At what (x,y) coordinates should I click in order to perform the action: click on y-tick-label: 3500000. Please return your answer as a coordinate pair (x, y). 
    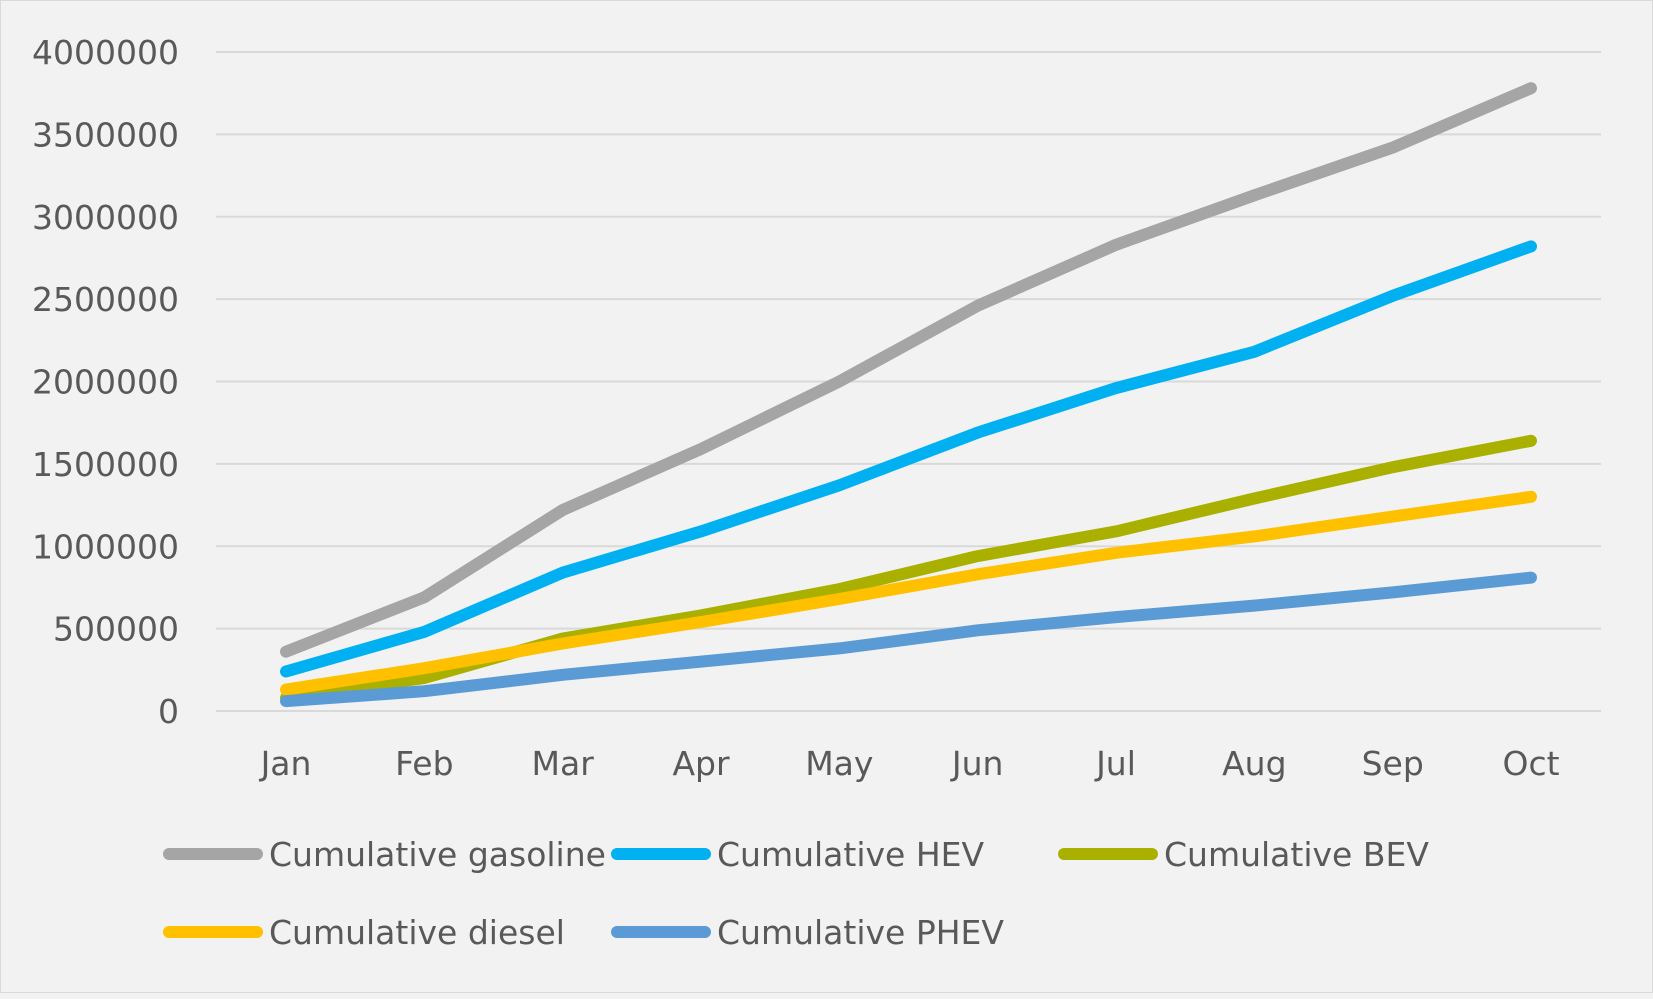
    Looking at the image, I should click on (105, 134).